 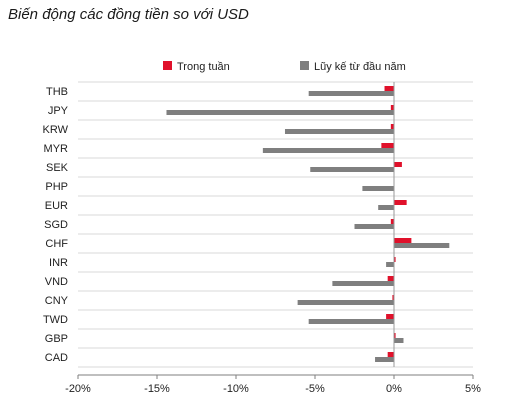 I want to click on bar-krw-week, so click(x=392, y=126).